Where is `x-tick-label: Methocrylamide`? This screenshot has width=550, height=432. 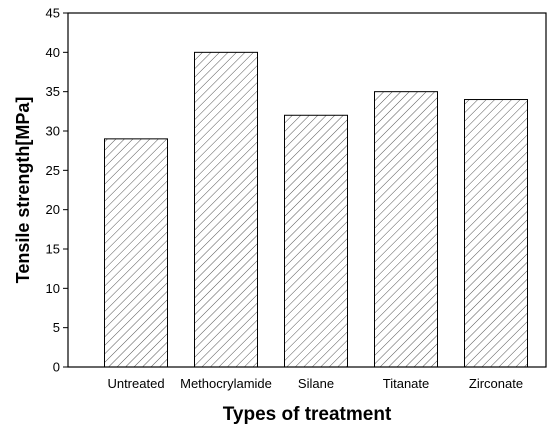
x-tick-label: Methocrylamide is located at coordinates (226, 383).